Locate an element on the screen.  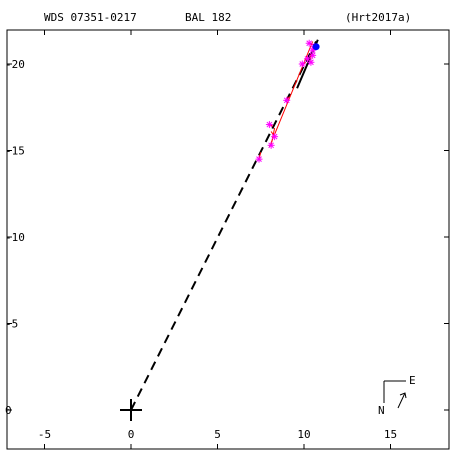
compass: E N is located at coordinates (397, 395).